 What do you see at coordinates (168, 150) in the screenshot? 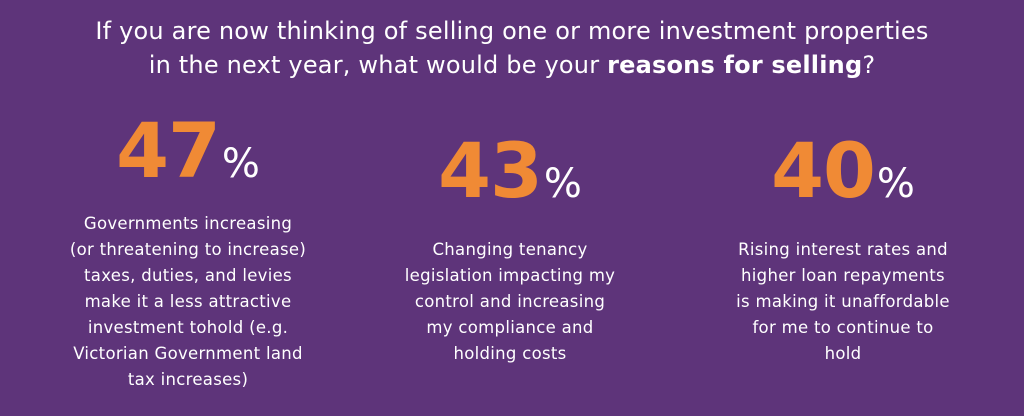
I see `stat-value: 47` at bounding box center [168, 150].